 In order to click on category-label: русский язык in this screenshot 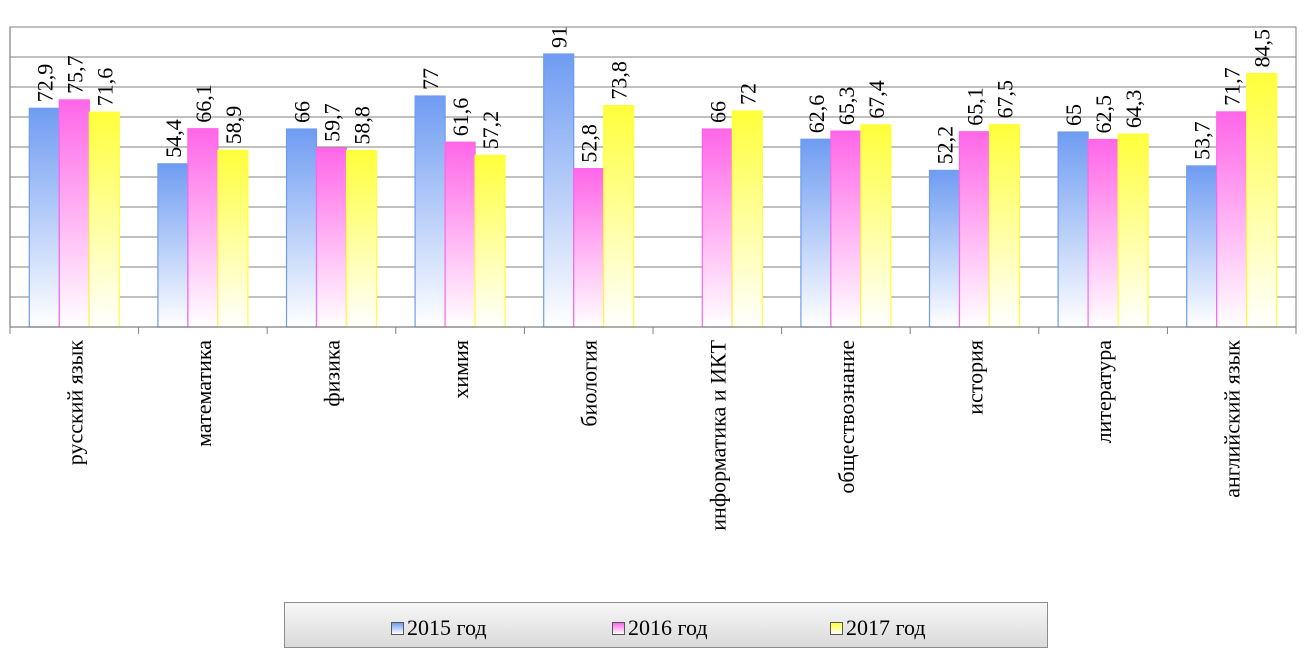, I will do `click(74, 403)`.